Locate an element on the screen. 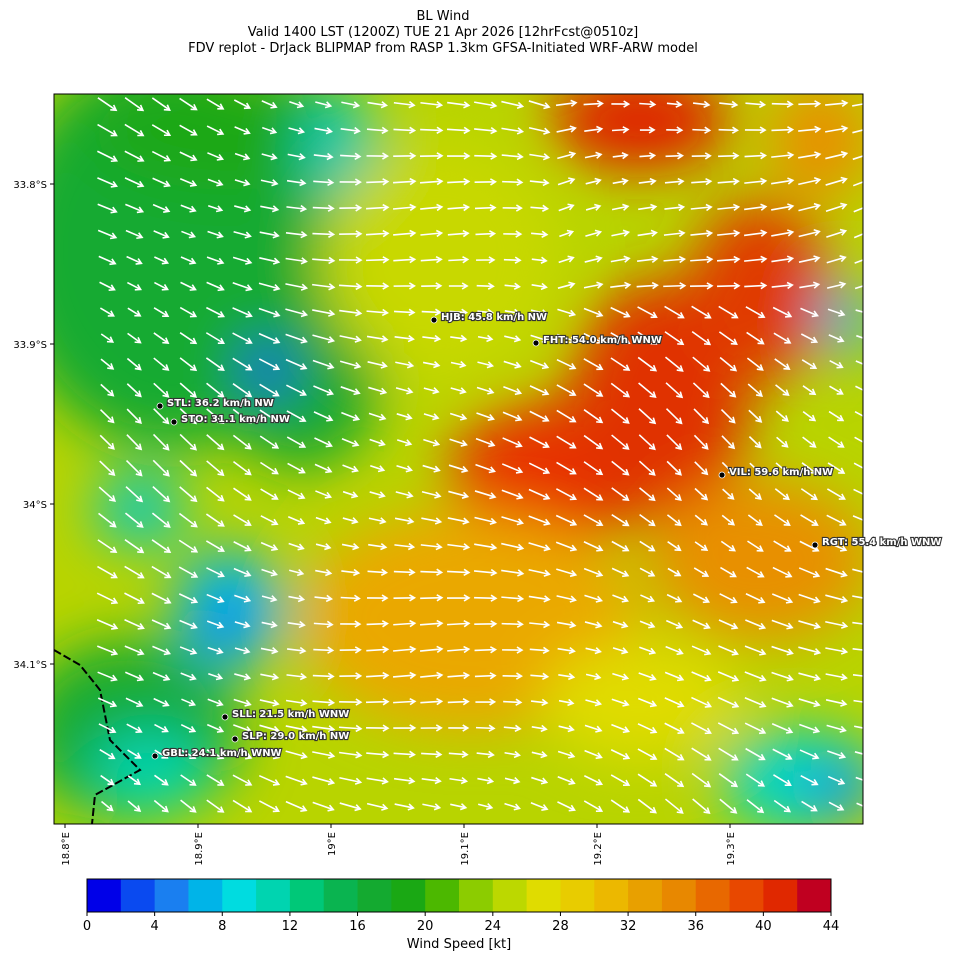 The image size is (964, 966). station-label: GBL: 24.1 km/h WNW is located at coordinates (222, 753).